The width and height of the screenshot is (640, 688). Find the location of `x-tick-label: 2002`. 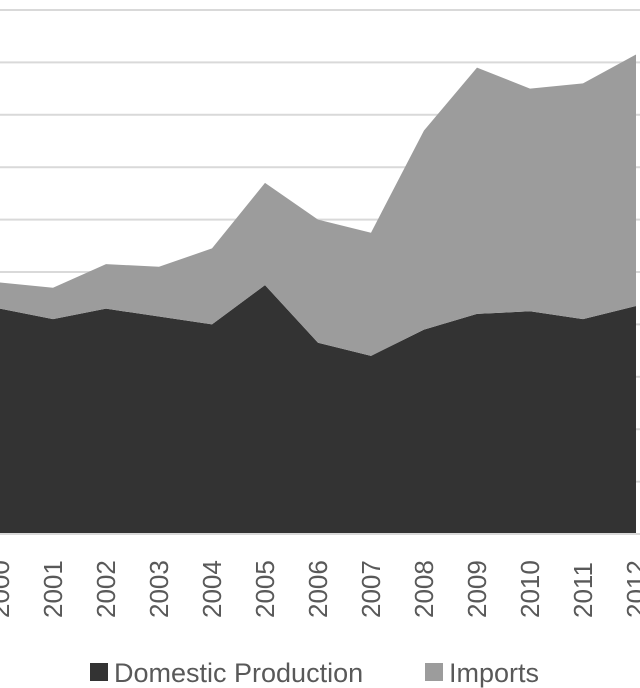

x-tick-label: 2002 is located at coordinates (106, 589).